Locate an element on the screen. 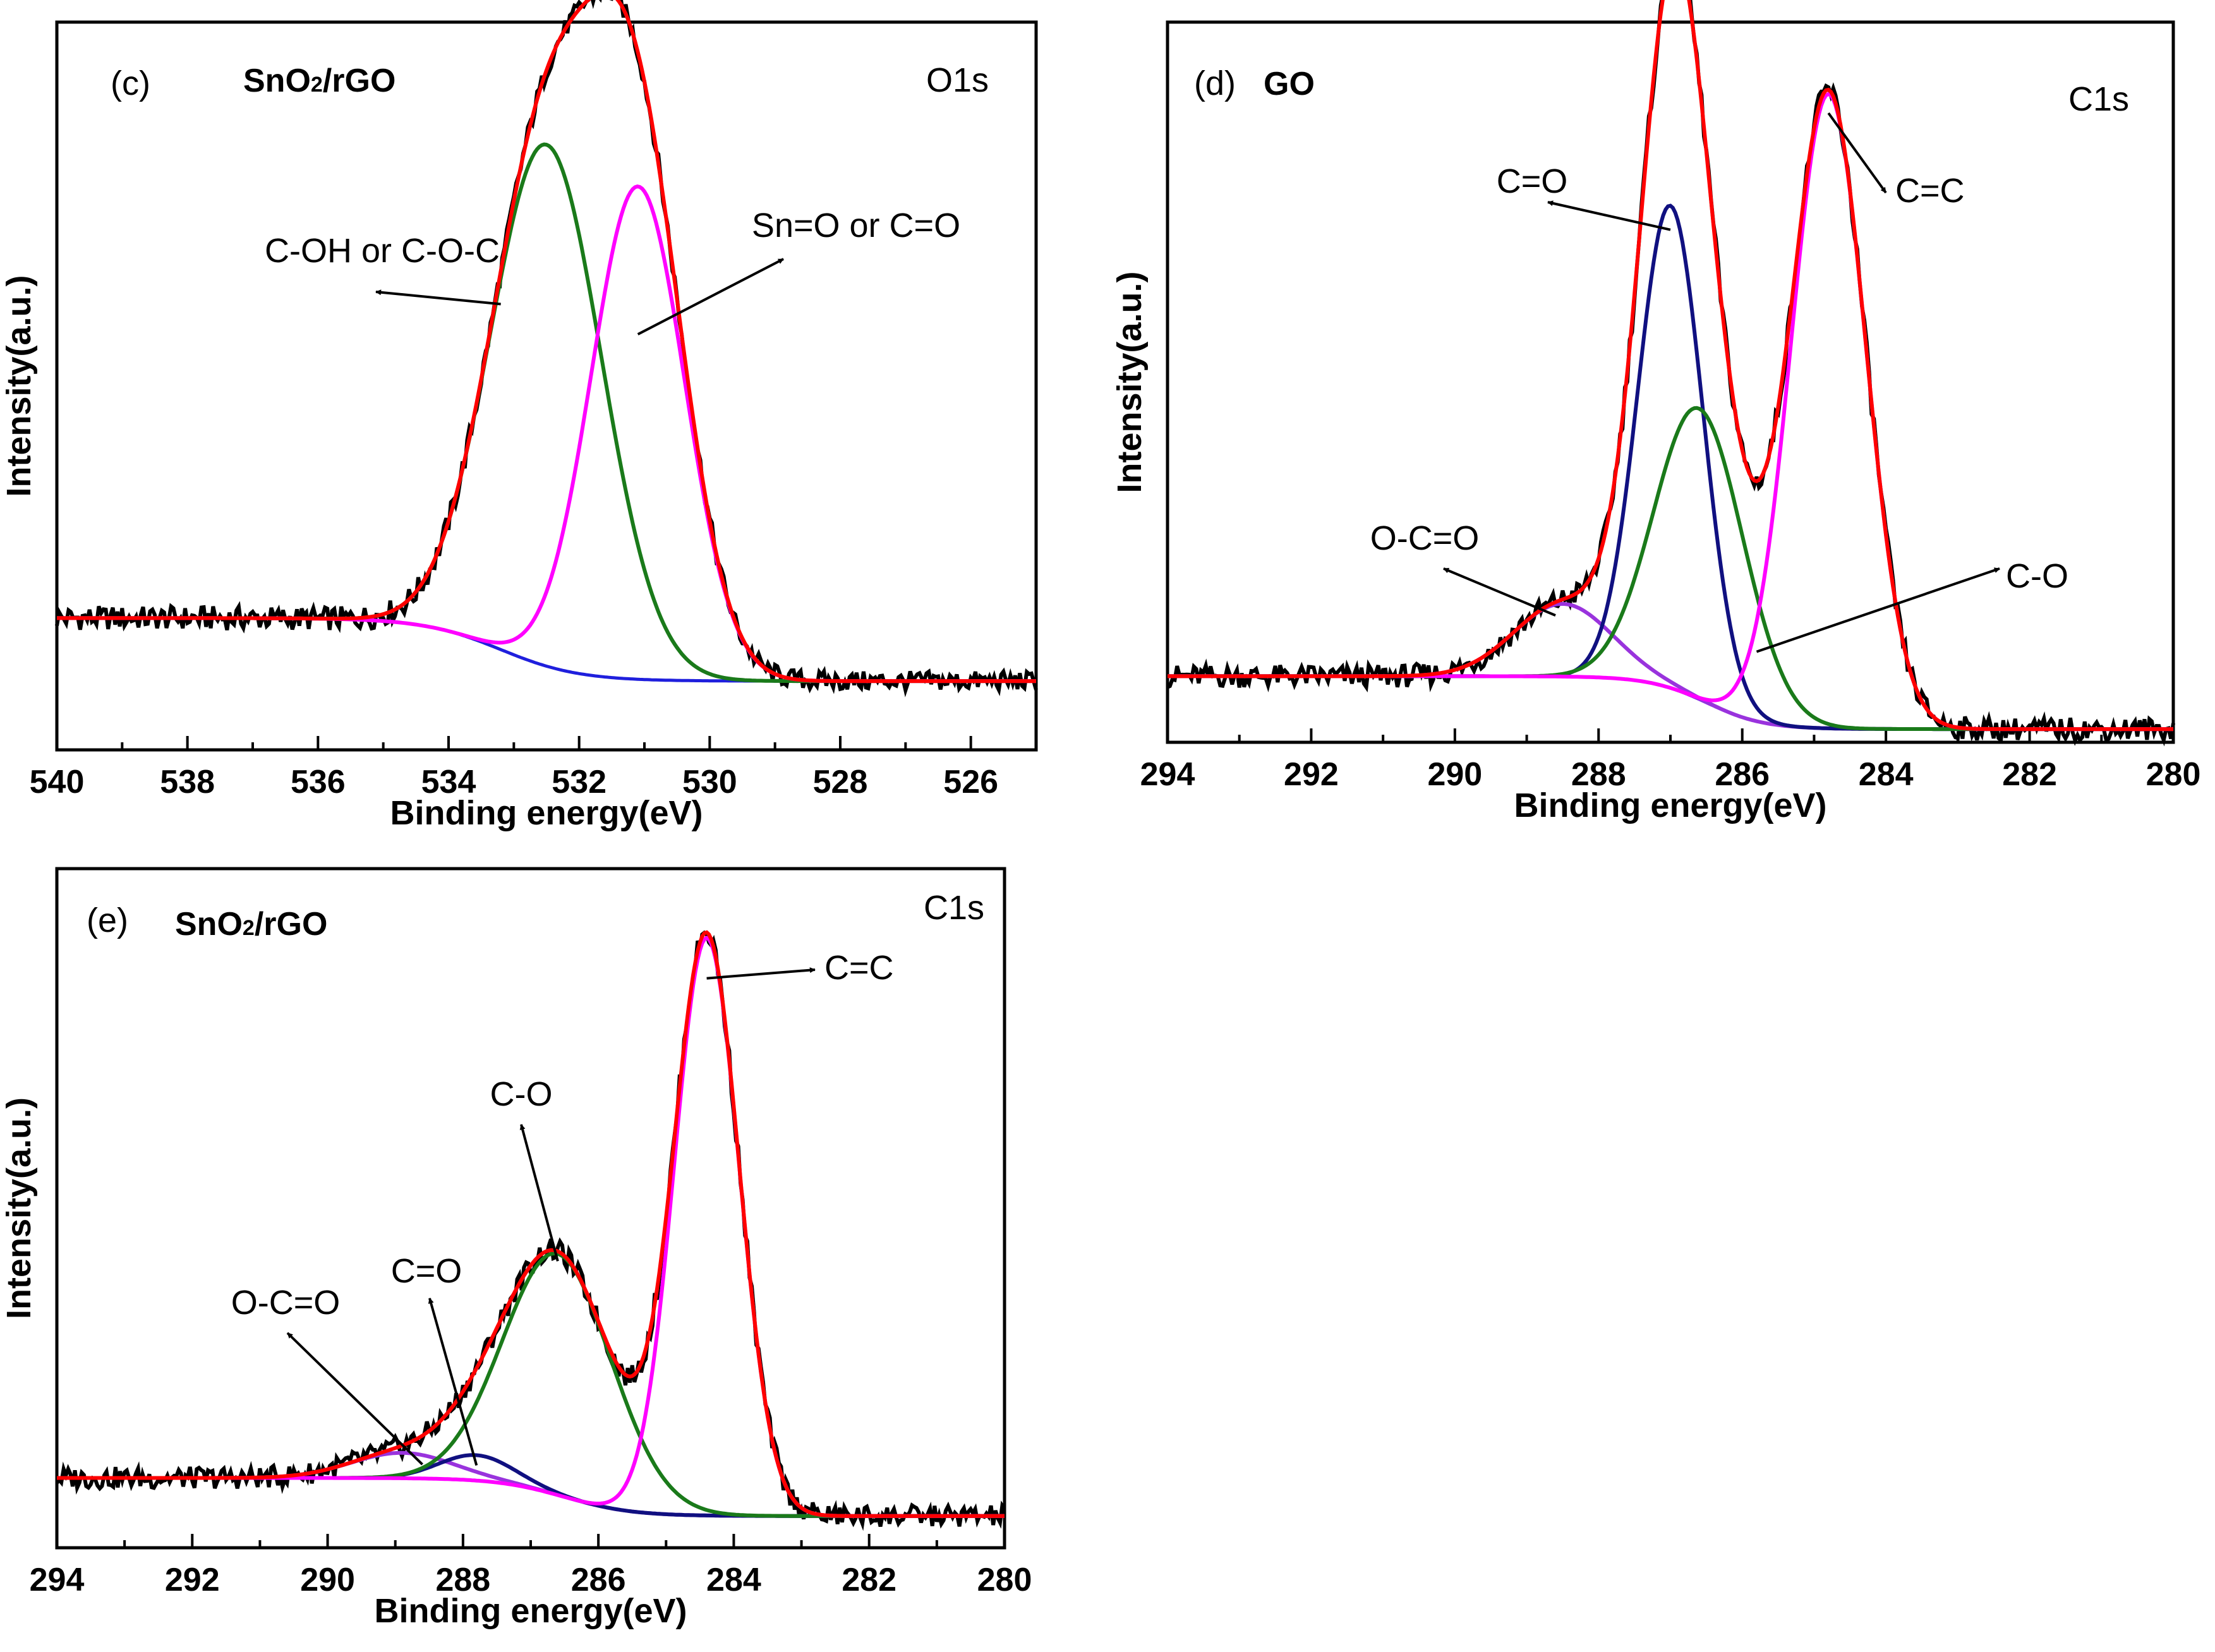  x-tick-label: 526 is located at coordinates (970, 782).